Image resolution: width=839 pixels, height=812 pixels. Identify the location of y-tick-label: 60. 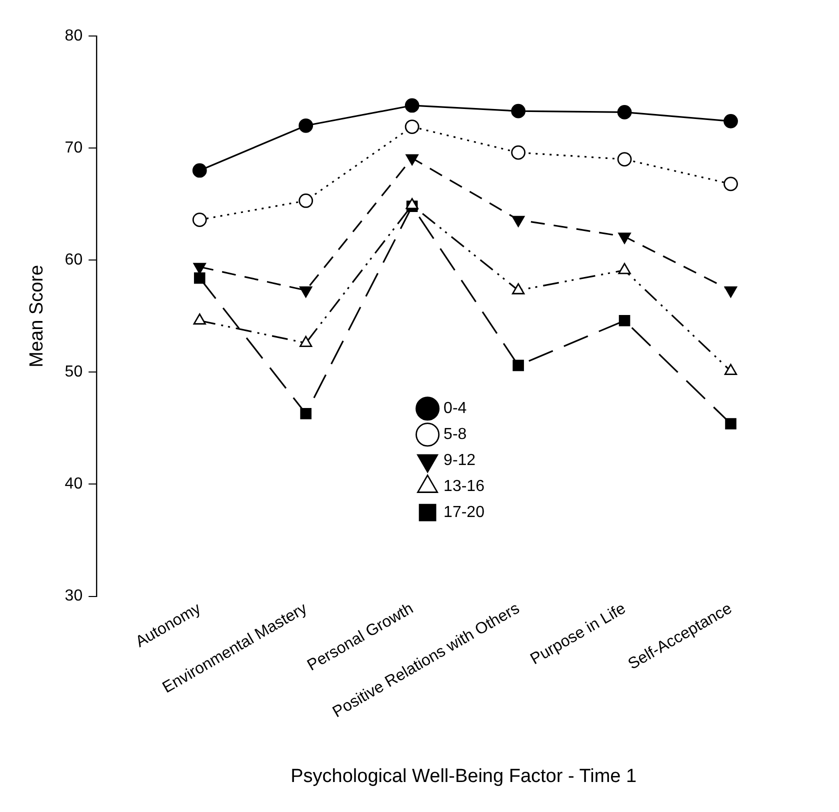
(73, 260).